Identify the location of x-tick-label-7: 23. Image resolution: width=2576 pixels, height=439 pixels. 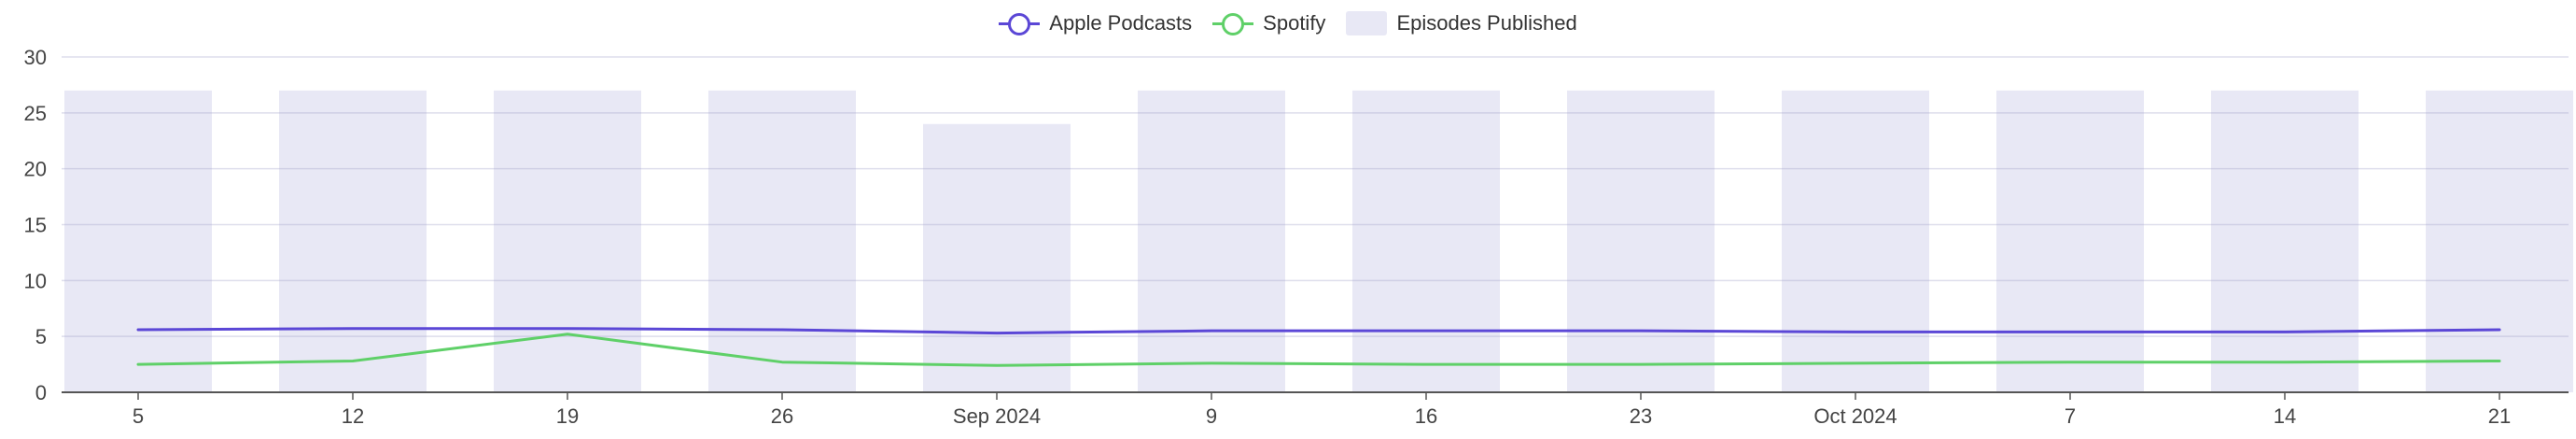
(1641, 416).